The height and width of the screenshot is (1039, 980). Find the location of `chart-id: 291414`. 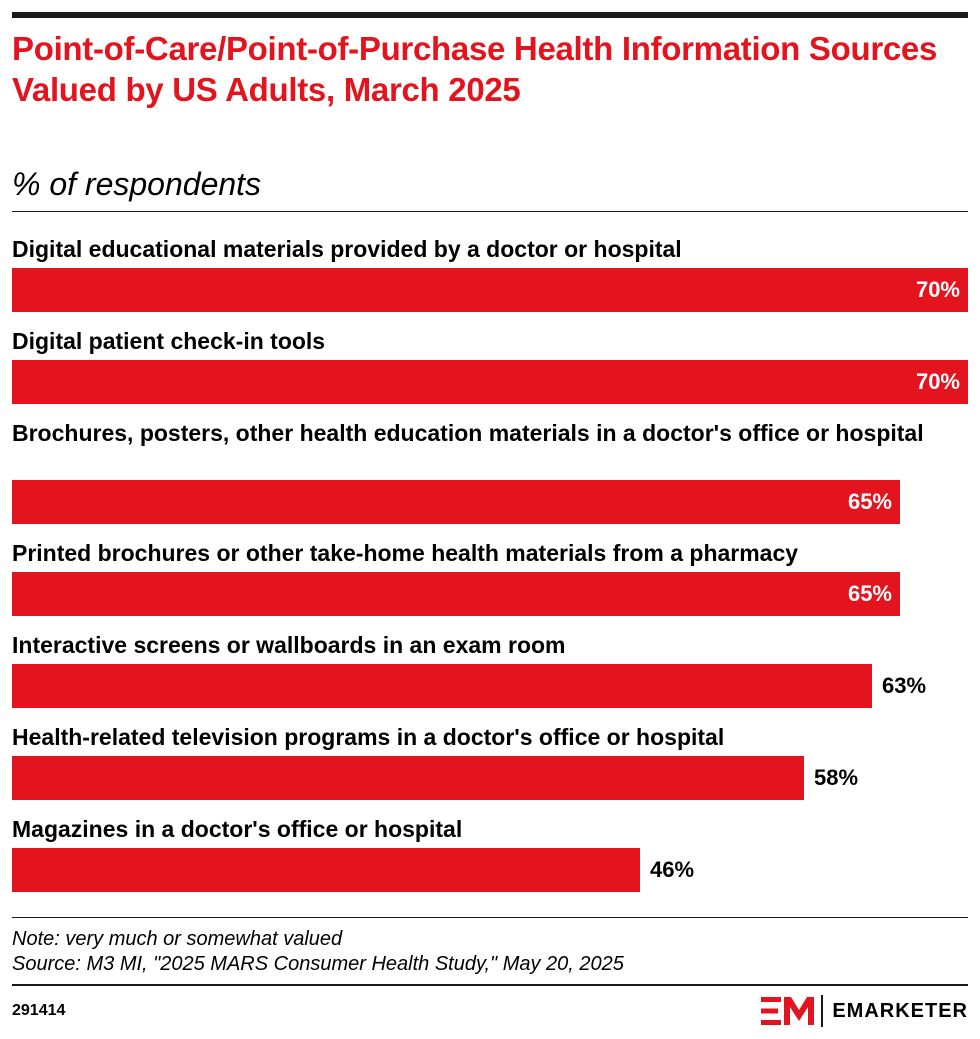

chart-id: 291414 is located at coordinates (39, 1010).